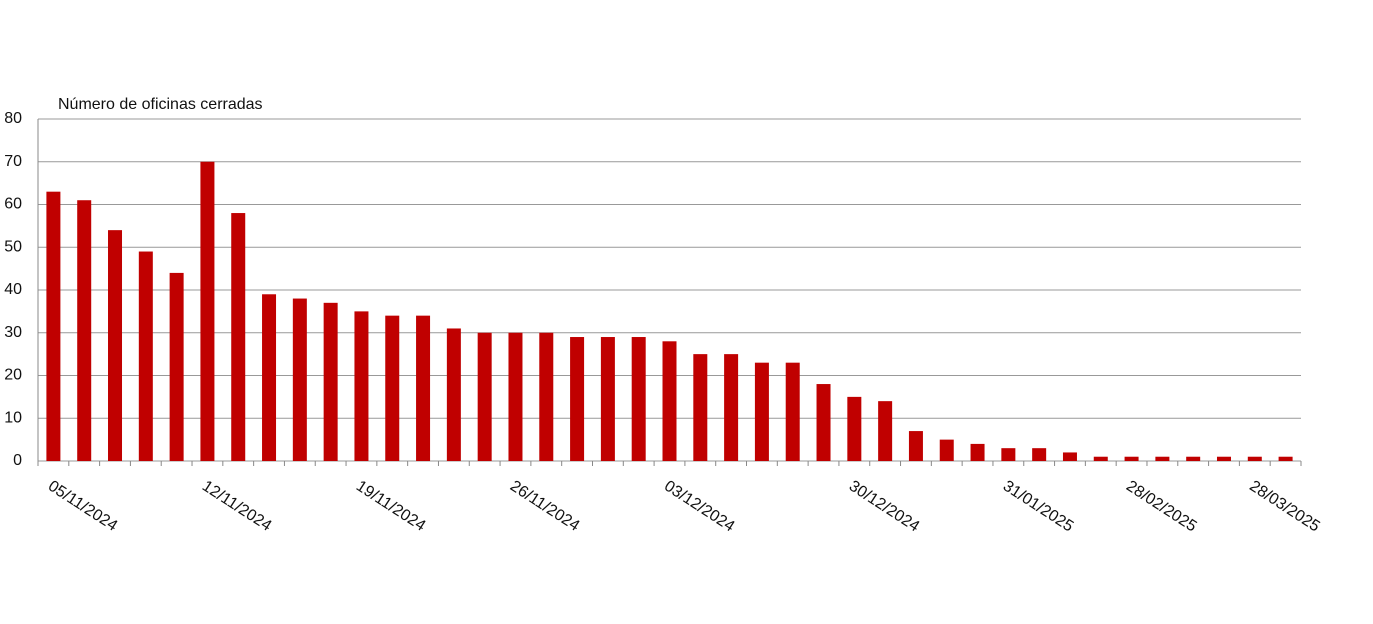  What do you see at coordinates (237, 506) in the screenshot?
I see `x-tick-label: 12/11/2024` at bounding box center [237, 506].